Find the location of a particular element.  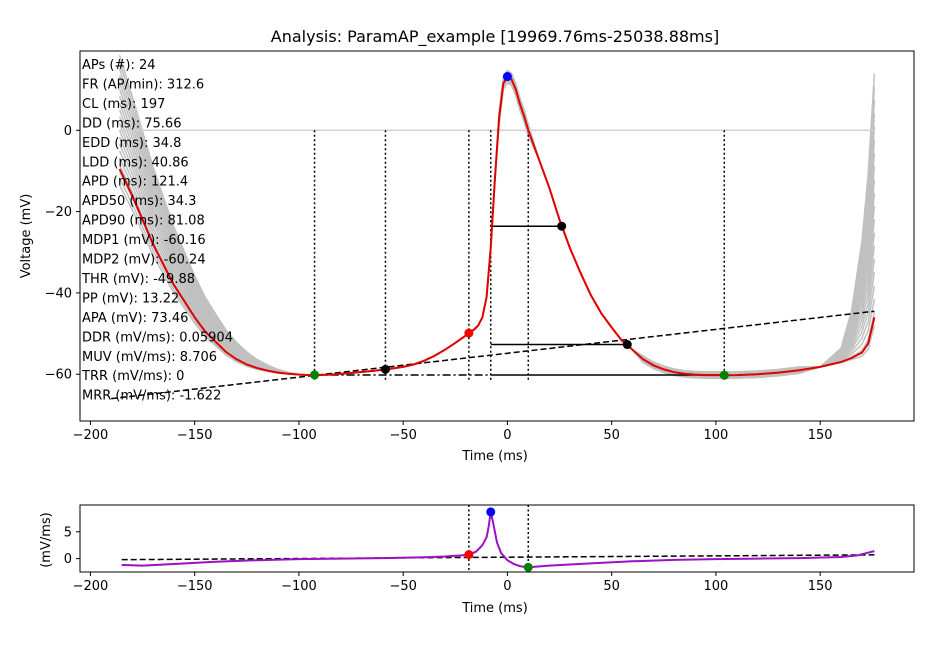

derivative-markers is located at coordinates (498, 539).